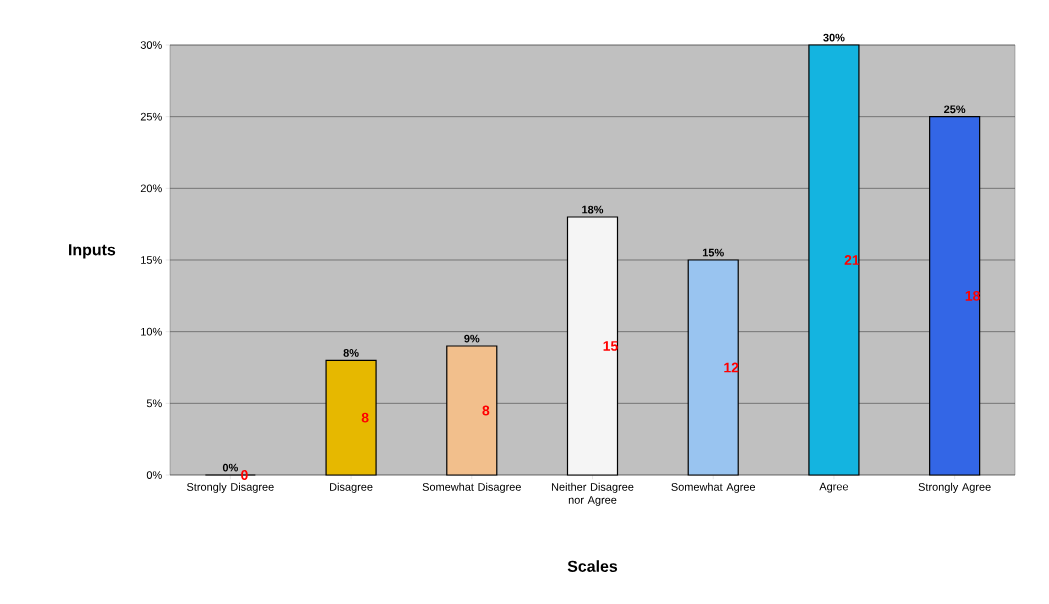 The width and height of the screenshot is (1049, 604). Describe the element at coordinates (92, 251) in the screenshot. I see `y-axis-title: Inputs` at that location.